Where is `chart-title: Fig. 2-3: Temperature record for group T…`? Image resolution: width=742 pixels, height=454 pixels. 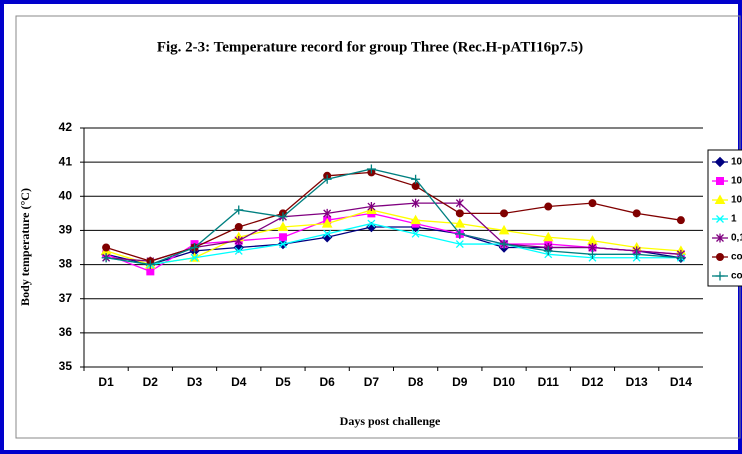 chart-title: Fig. 2-3: Temperature record for group T… is located at coordinates (370, 47).